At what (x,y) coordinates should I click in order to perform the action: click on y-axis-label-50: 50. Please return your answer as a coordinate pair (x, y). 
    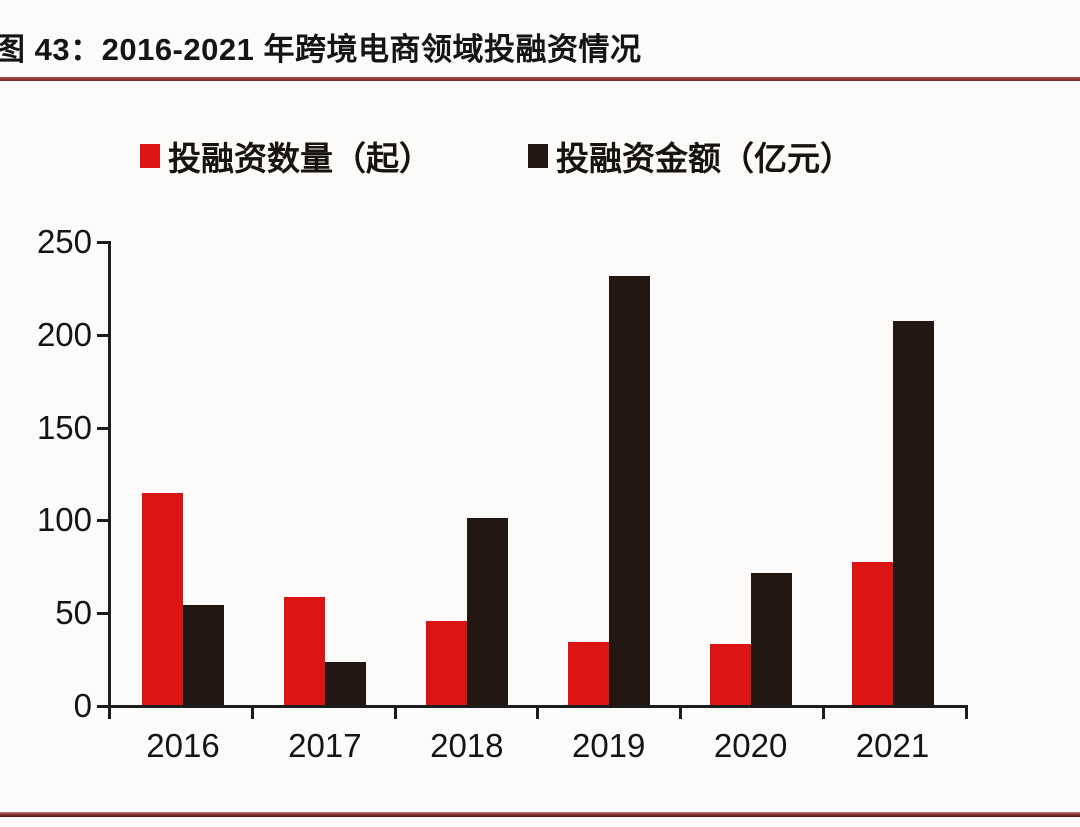
    Looking at the image, I should click on (73, 612).